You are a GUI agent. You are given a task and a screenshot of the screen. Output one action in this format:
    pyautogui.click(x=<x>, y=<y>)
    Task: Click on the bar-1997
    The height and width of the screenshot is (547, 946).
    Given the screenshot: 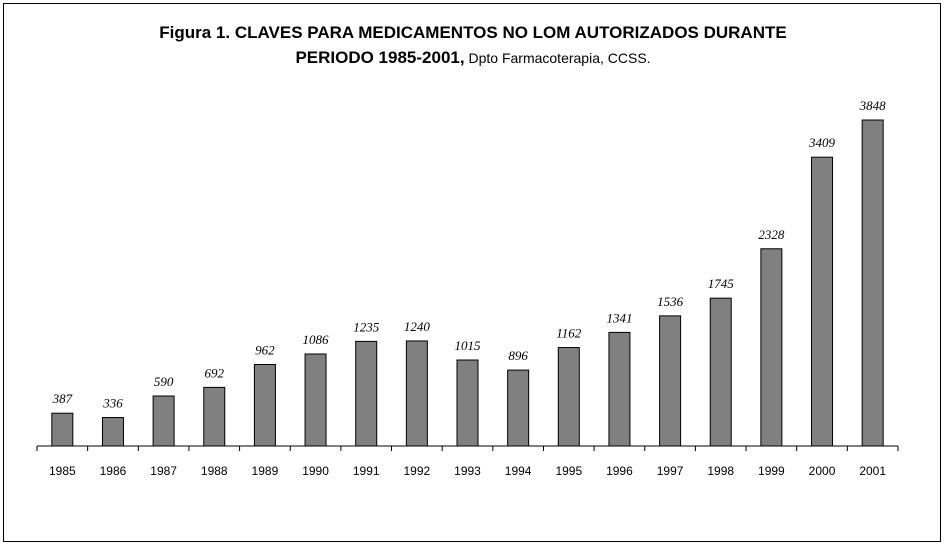 What is the action you would take?
    pyautogui.click(x=670, y=381)
    